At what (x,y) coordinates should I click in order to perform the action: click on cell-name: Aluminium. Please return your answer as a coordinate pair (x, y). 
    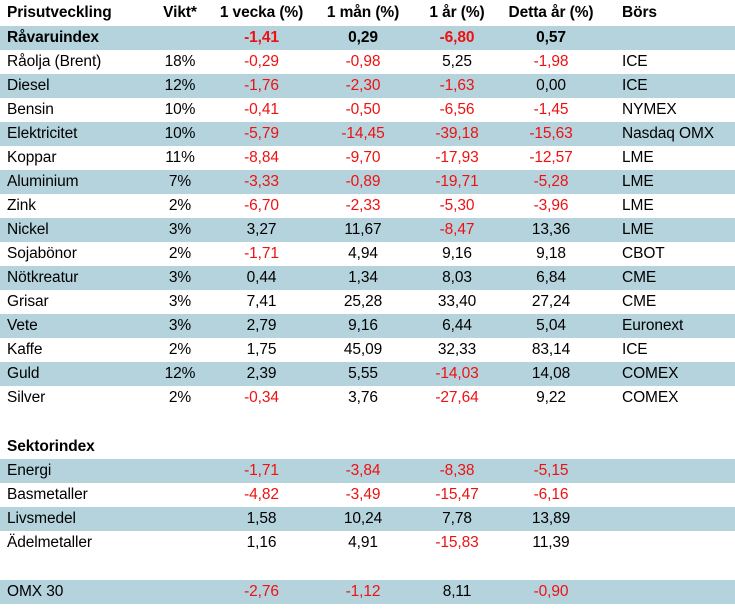
    Looking at the image, I should click on (75, 182).